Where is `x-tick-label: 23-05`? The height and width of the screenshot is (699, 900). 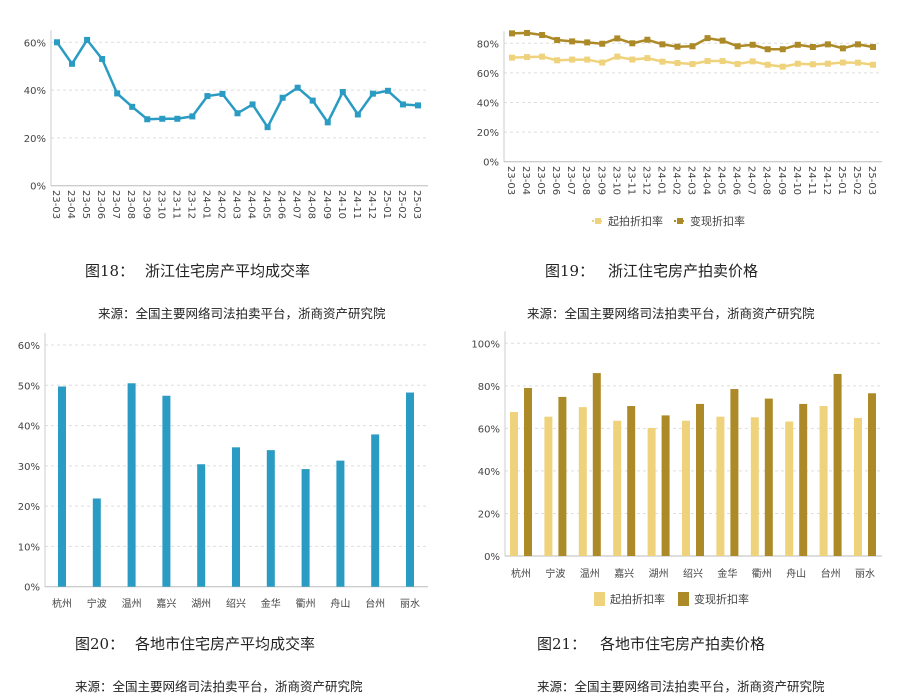
x-tick-label: 23-05 is located at coordinates (85, 204).